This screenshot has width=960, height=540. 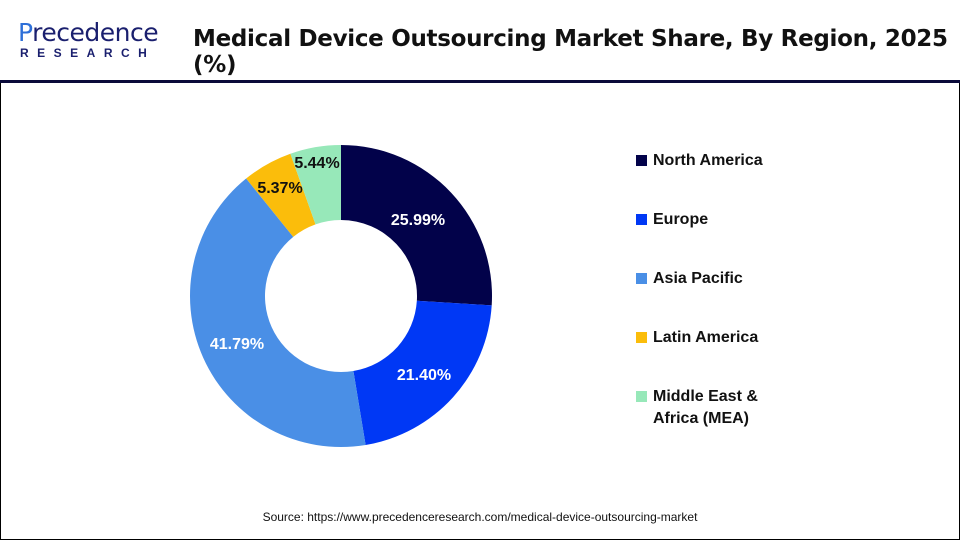 I want to click on legend-label: Middle East & Africa (MEA), so click(x=705, y=407).